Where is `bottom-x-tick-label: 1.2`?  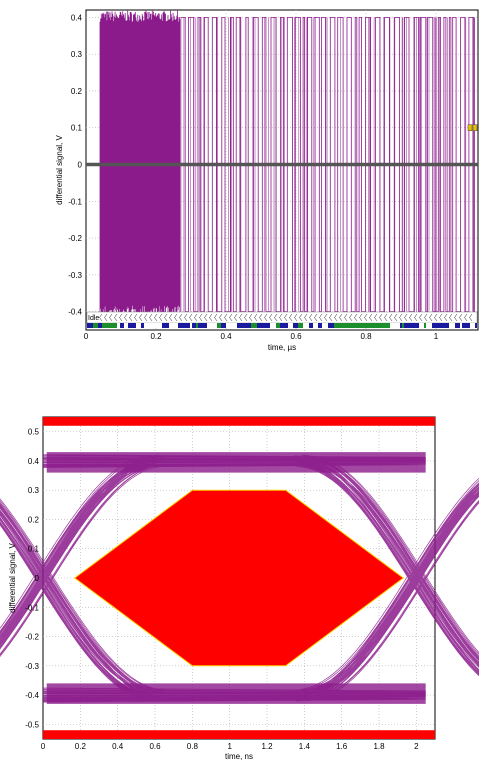 bottom-x-tick-label: 1.2 is located at coordinates (267, 746).